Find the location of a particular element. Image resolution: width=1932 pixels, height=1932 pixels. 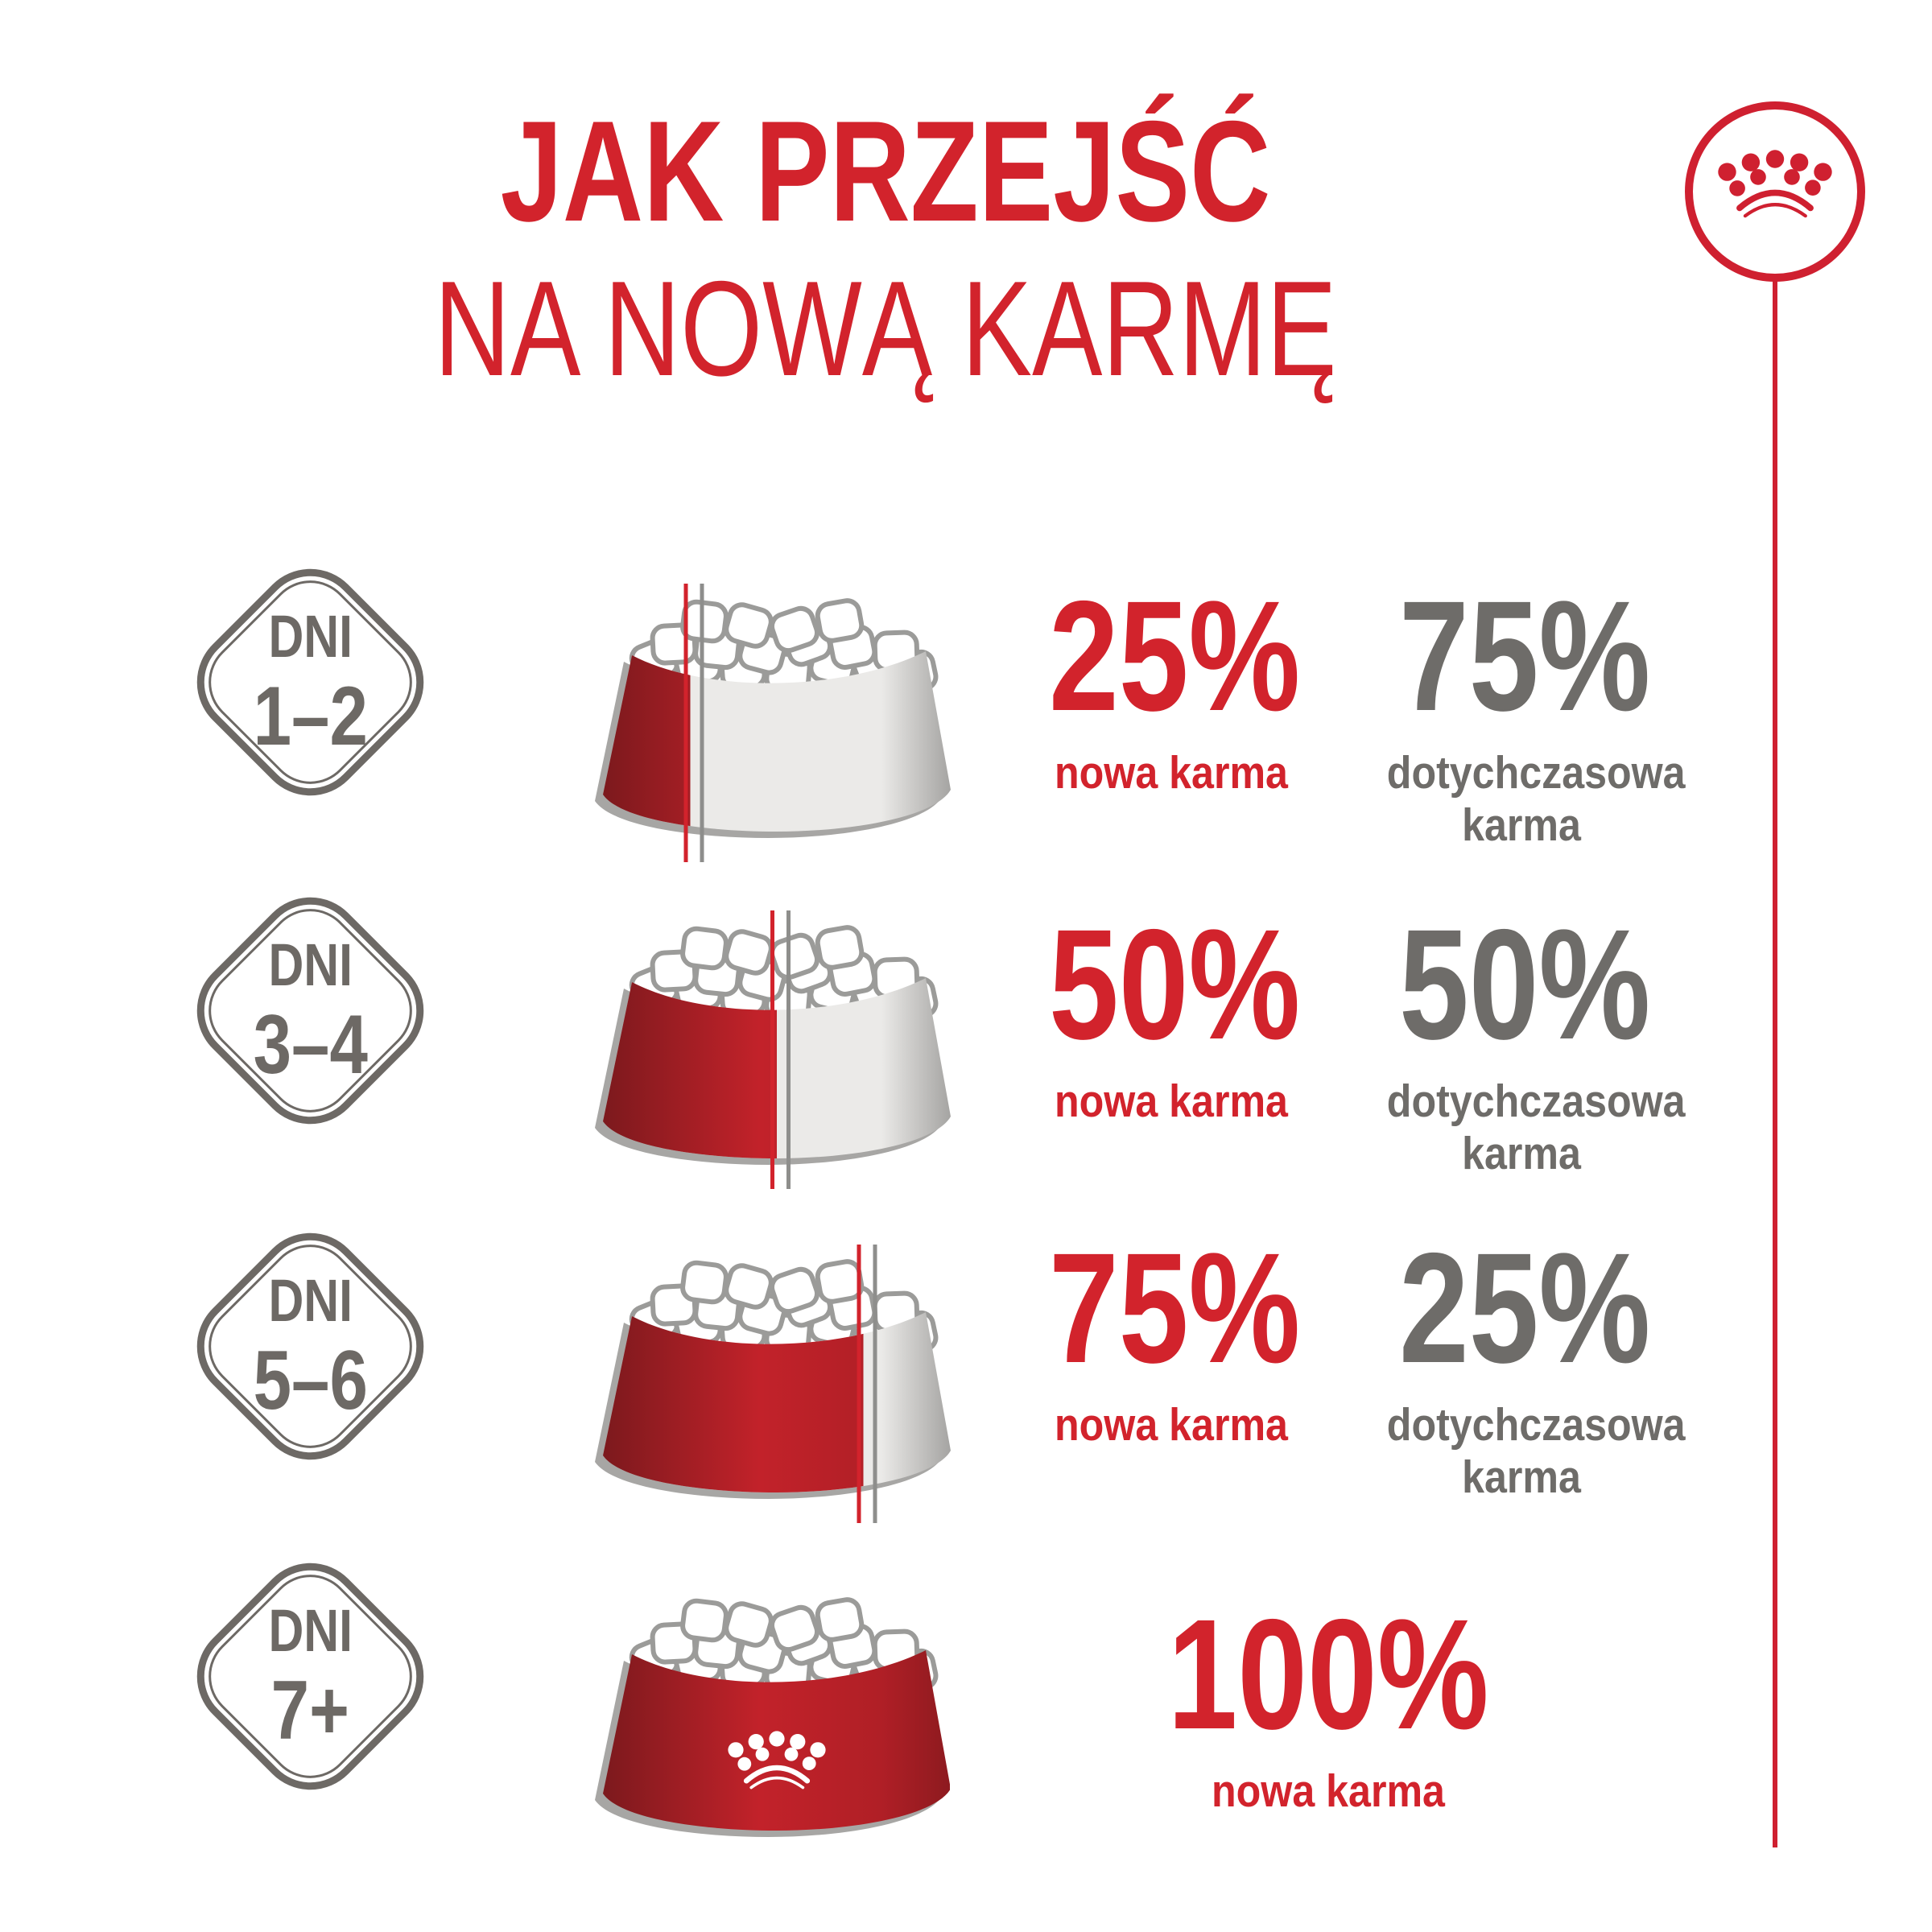

new-food-percentage: 25% is located at coordinates (1175, 656).